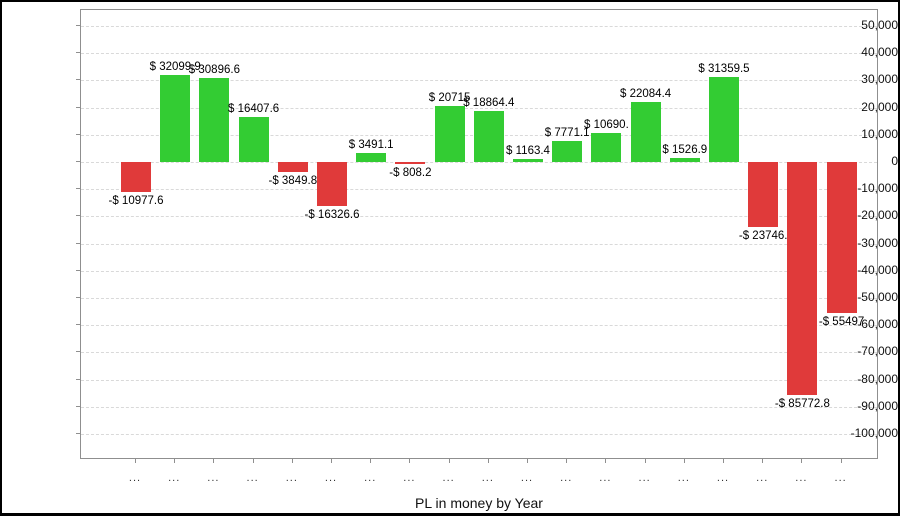  What do you see at coordinates (877, 405) in the screenshot?
I see `y-axis-tick-label: -90,000` at bounding box center [877, 405].